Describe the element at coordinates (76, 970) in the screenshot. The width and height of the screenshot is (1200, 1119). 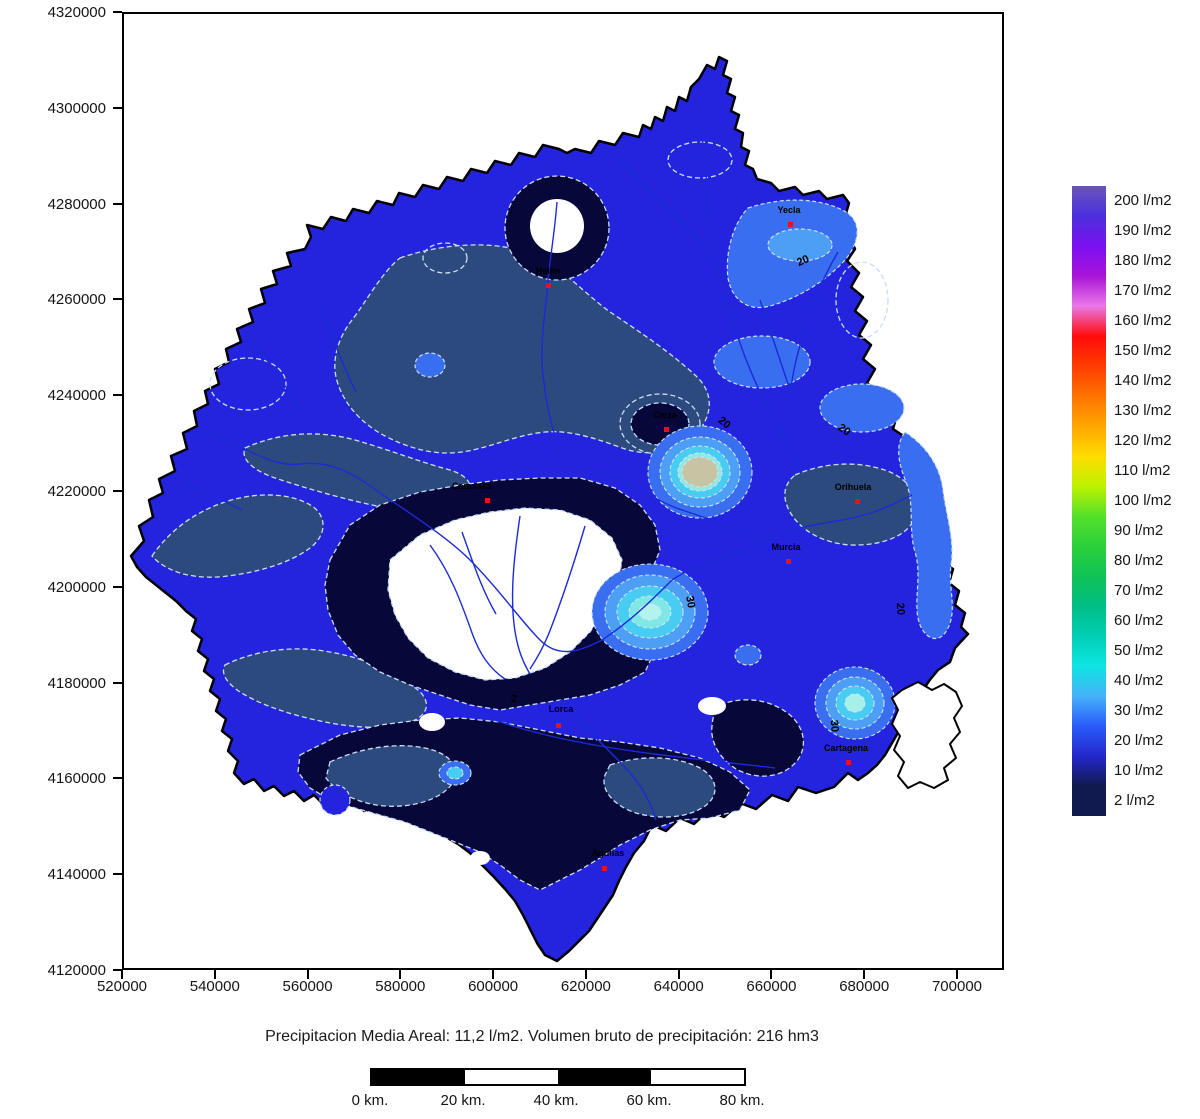
I see `y-tick-label: 4120000` at that location.